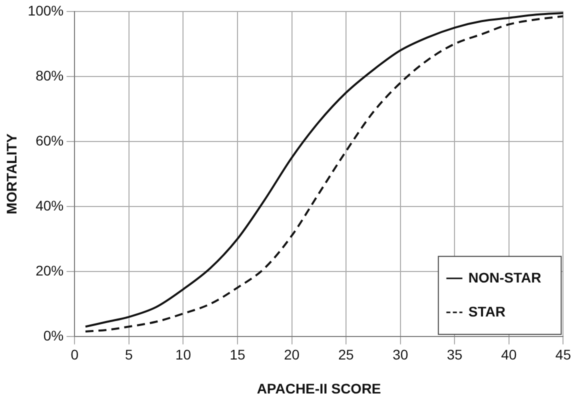  I want to click on x-tick-label: 10, so click(183, 354).